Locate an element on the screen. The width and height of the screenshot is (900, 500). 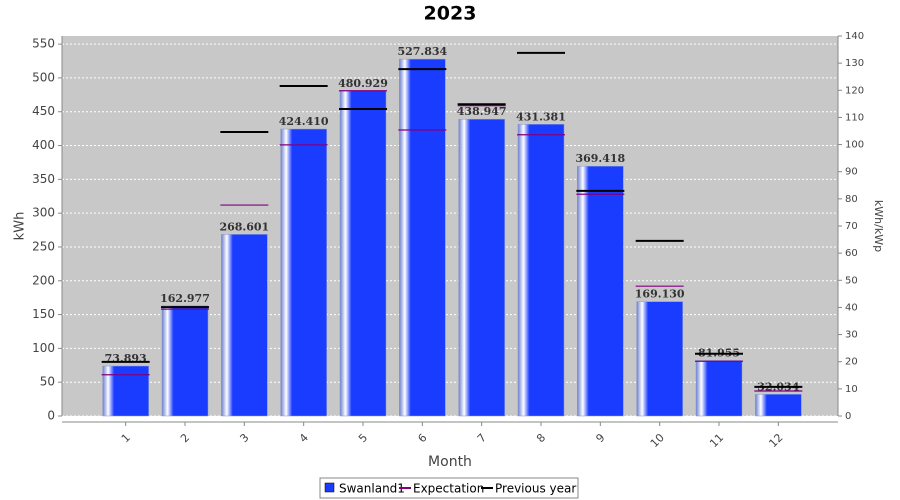
y2-tick-label: 60 is located at coordinates (851, 253).